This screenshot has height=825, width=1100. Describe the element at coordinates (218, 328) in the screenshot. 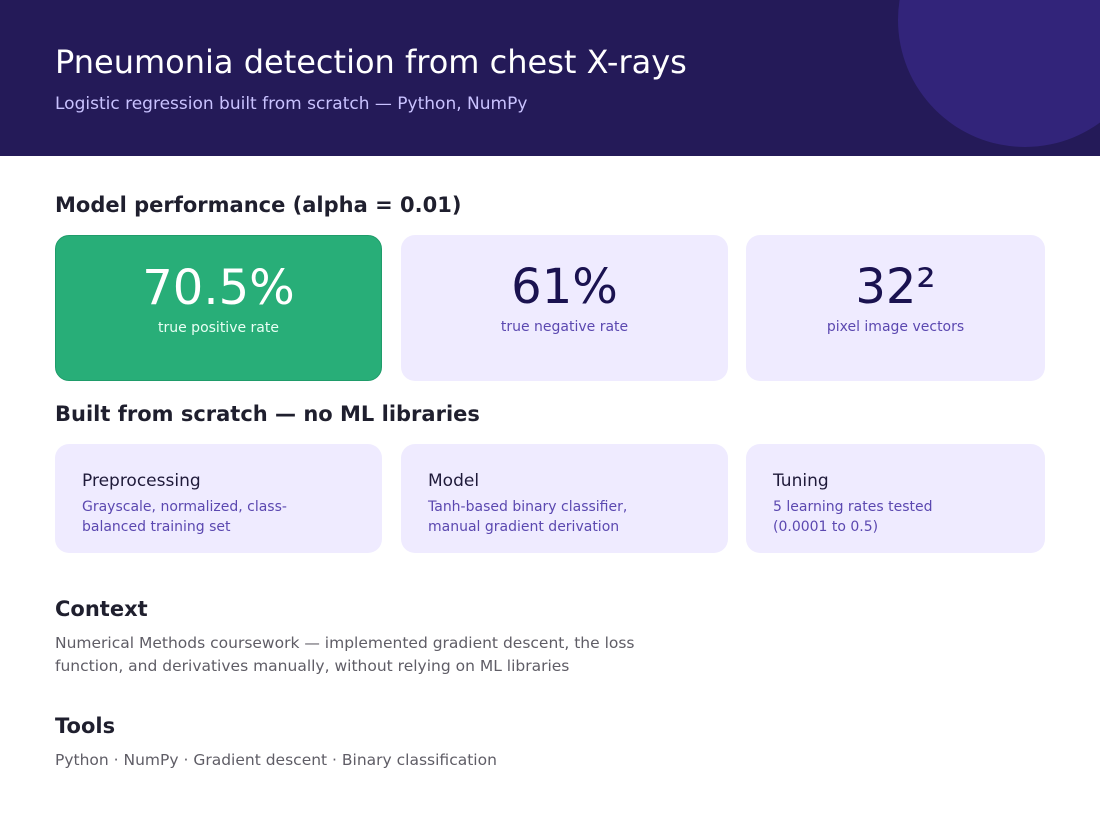

I see `metric-label: true positive rate` at that location.